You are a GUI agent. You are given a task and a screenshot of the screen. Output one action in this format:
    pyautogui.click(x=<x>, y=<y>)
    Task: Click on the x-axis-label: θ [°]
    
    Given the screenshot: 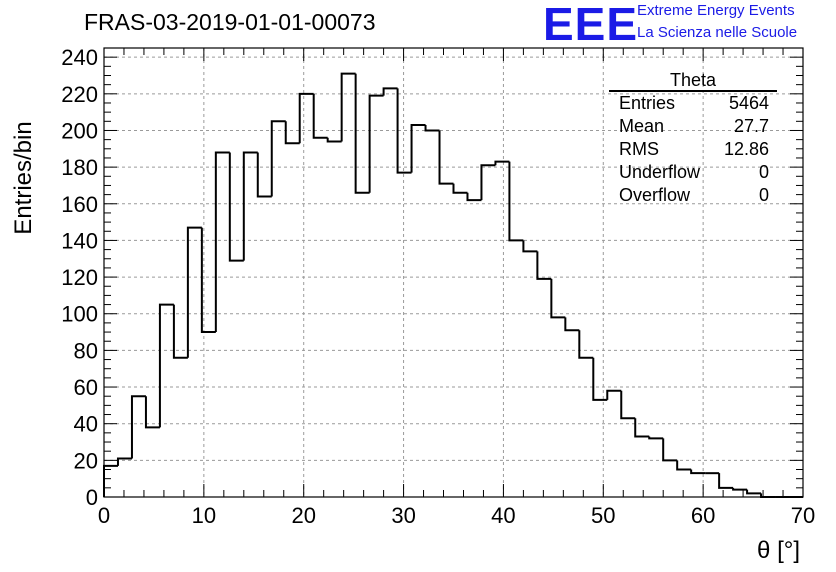 What is the action you would take?
    pyautogui.click(x=778, y=550)
    